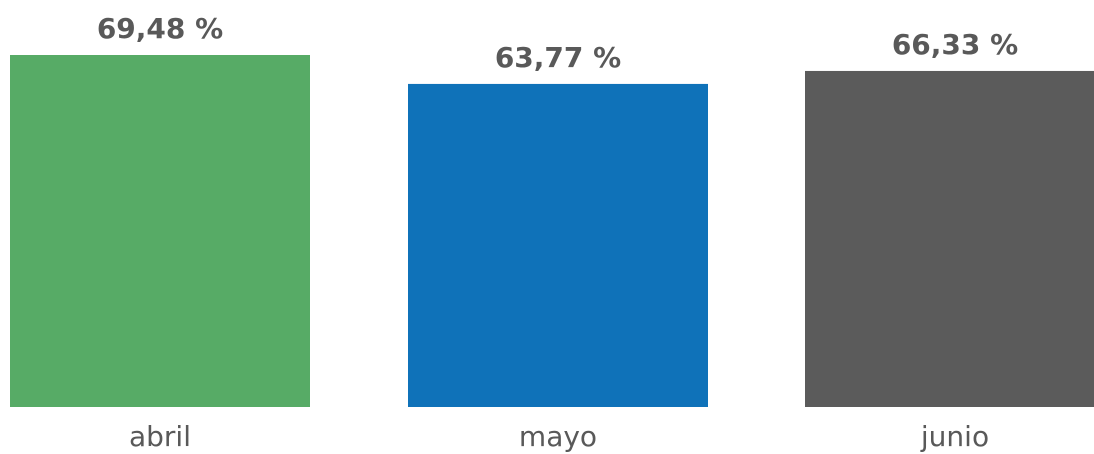 Image resolution: width=1094 pixels, height=454 pixels. What do you see at coordinates (558, 57) in the screenshot?
I see `data-label-mayo: 63,77 %` at bounding box center [558, 57].